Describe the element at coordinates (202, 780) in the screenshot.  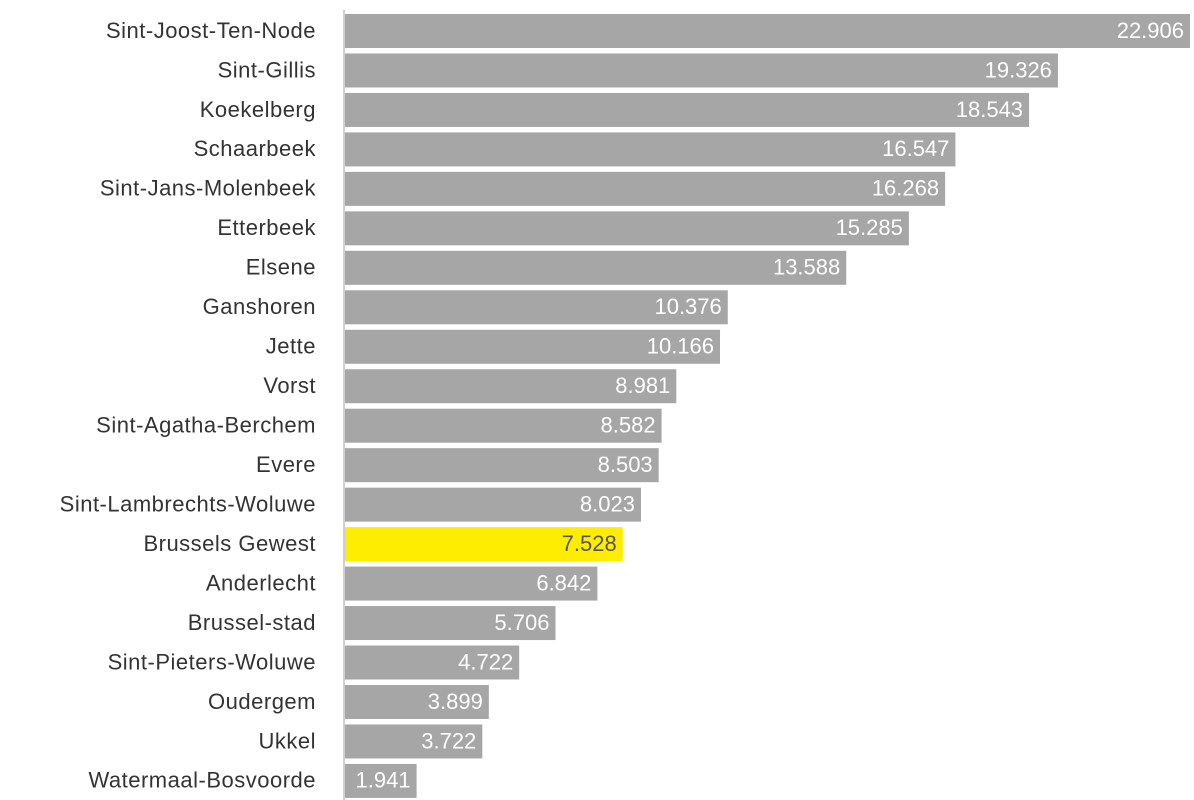
I see `category-label: Watermaal-Bosvoorde` at that location.